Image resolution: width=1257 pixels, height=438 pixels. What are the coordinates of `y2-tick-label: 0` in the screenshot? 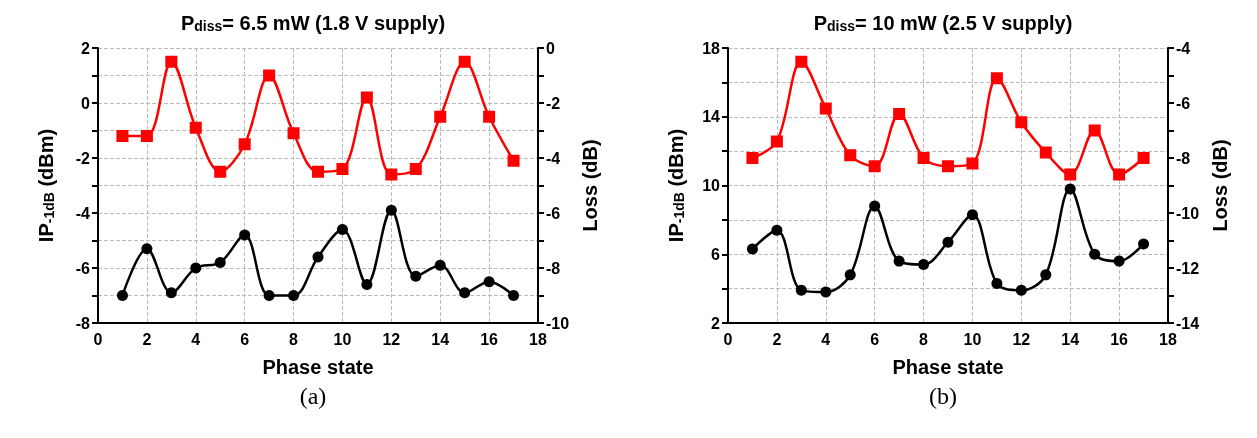 It's located at (550, 48).